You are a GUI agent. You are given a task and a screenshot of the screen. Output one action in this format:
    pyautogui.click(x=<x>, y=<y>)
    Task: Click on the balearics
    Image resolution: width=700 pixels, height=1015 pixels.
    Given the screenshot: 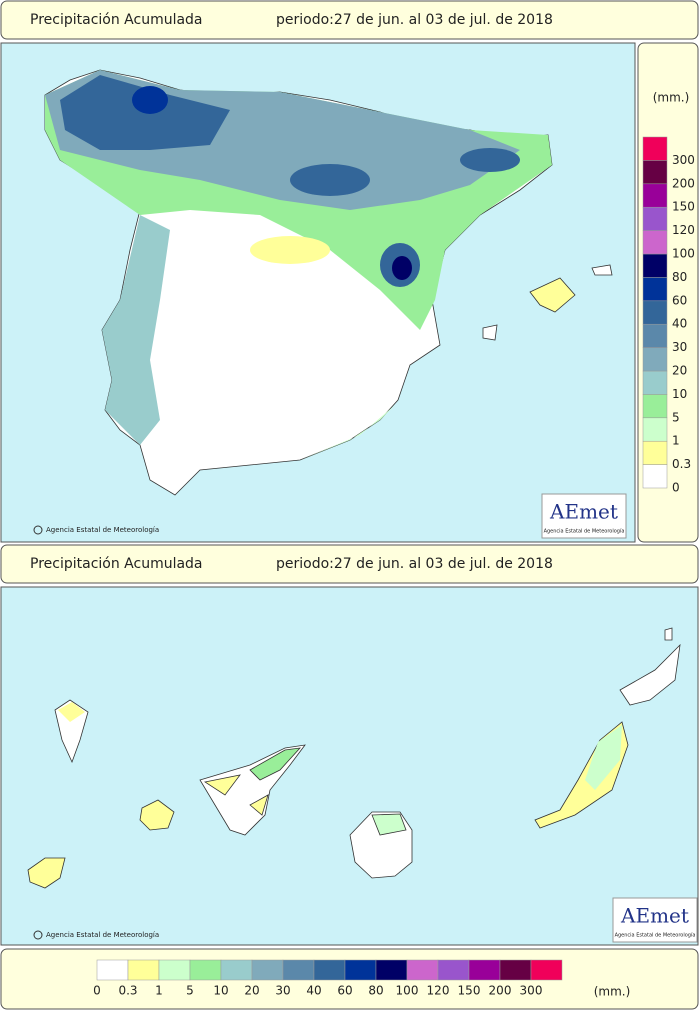 What is the action you would take?
    pyautogui.click(x=547, y=302)
    